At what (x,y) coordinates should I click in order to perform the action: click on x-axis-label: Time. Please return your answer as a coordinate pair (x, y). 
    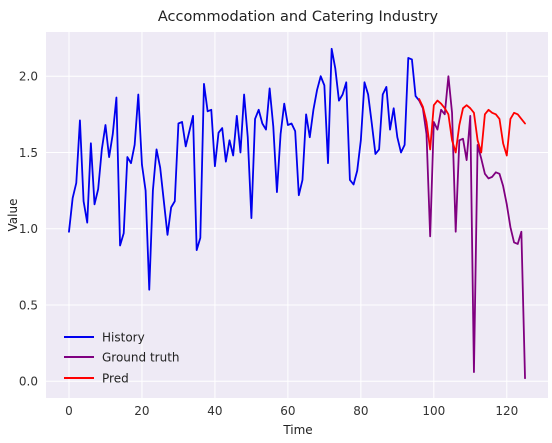
    Looking at the image, I should click on (297, 430).